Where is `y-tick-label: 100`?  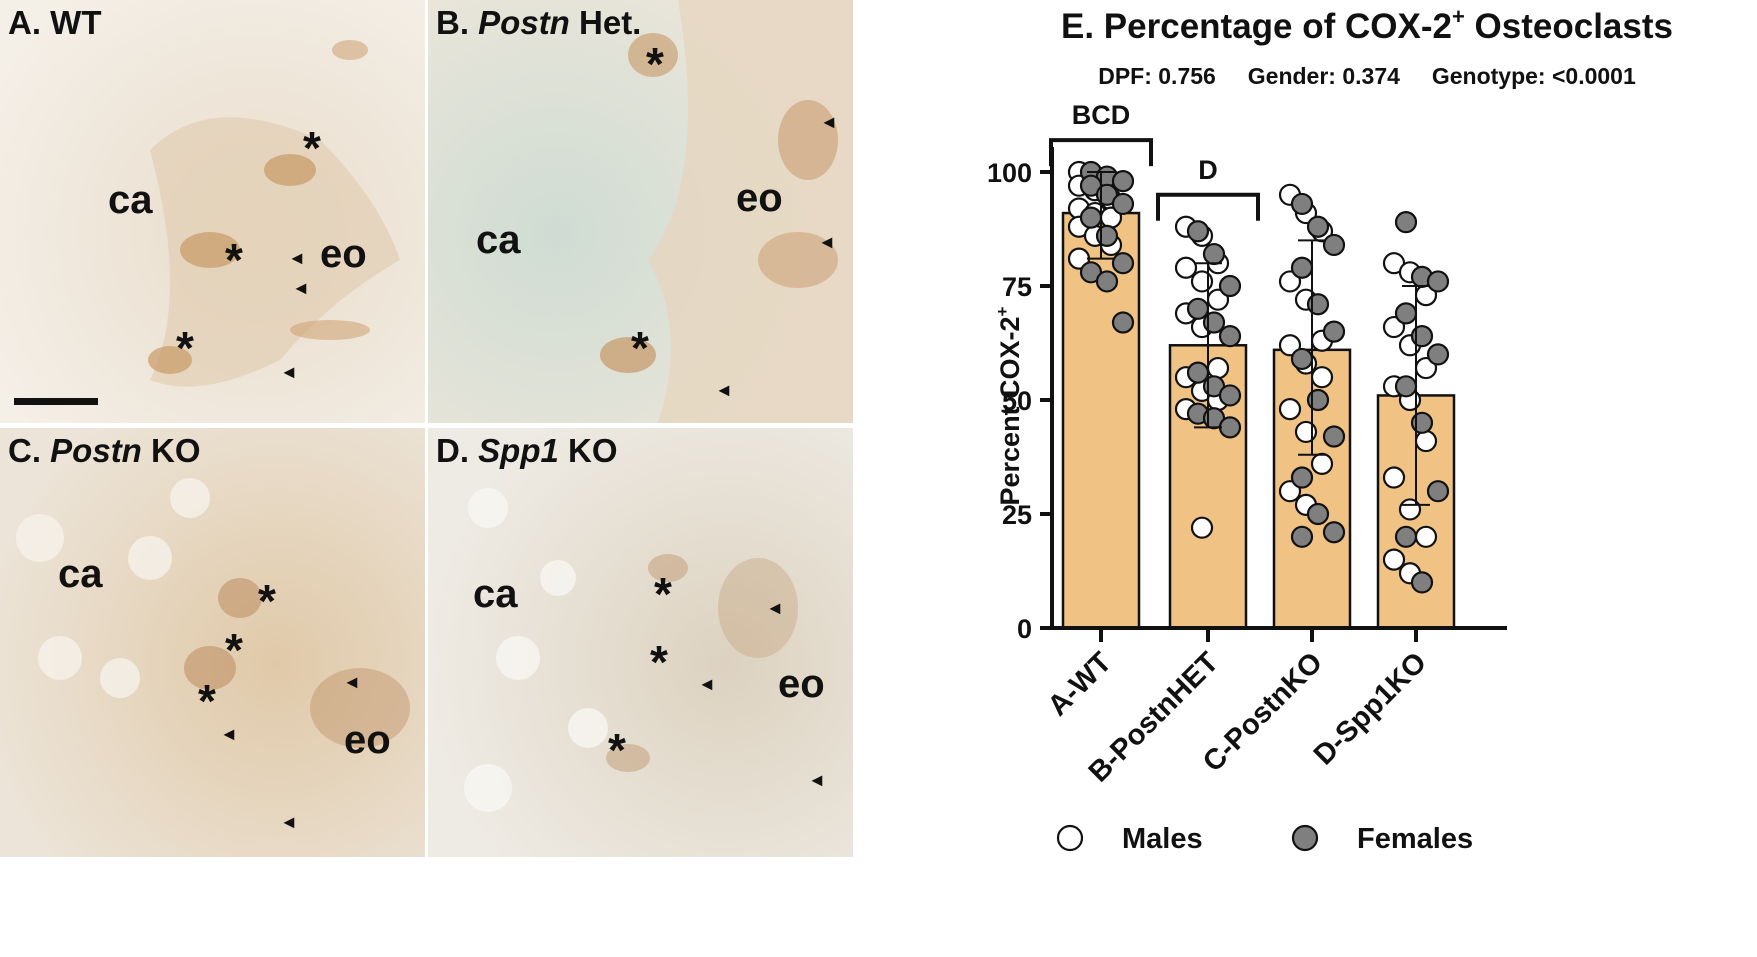 y-tick-label: 100 is located at coordinates (1009, 173).